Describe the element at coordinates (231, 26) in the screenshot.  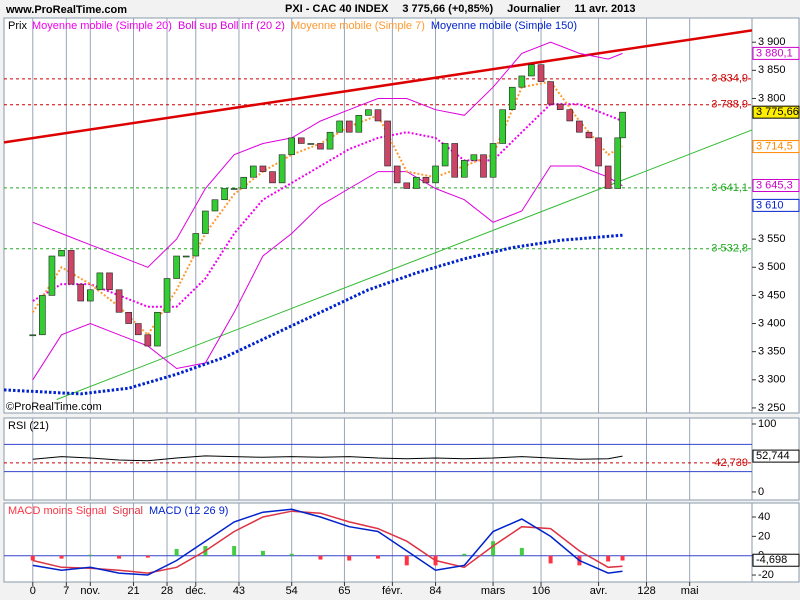
I see `legend-entry: Boll sup Boll inf (20 2)` at that location.